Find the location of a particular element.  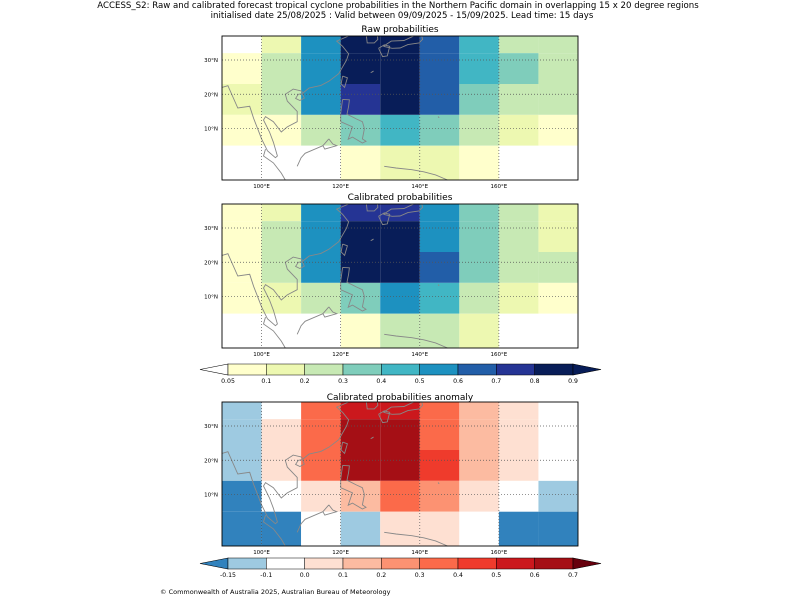

probability-colorbar-tick-label: 0.3 is located at coordinates (343, 381).